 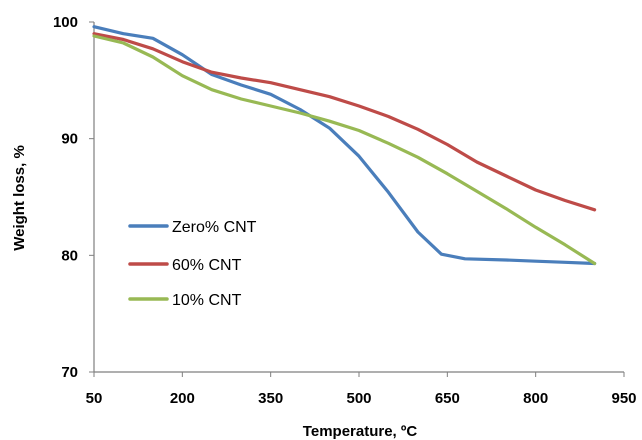 What do you see at coordinates (69, 255) in the screenshot?
I see `y-tick-label: 80` at bounding box center [69, 255].